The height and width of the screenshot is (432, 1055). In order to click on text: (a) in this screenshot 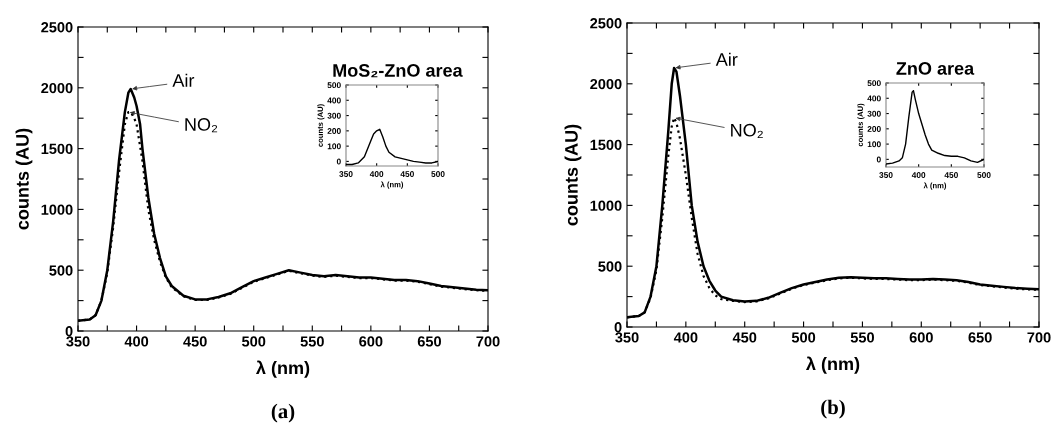, I will do `click(283, 413)`.